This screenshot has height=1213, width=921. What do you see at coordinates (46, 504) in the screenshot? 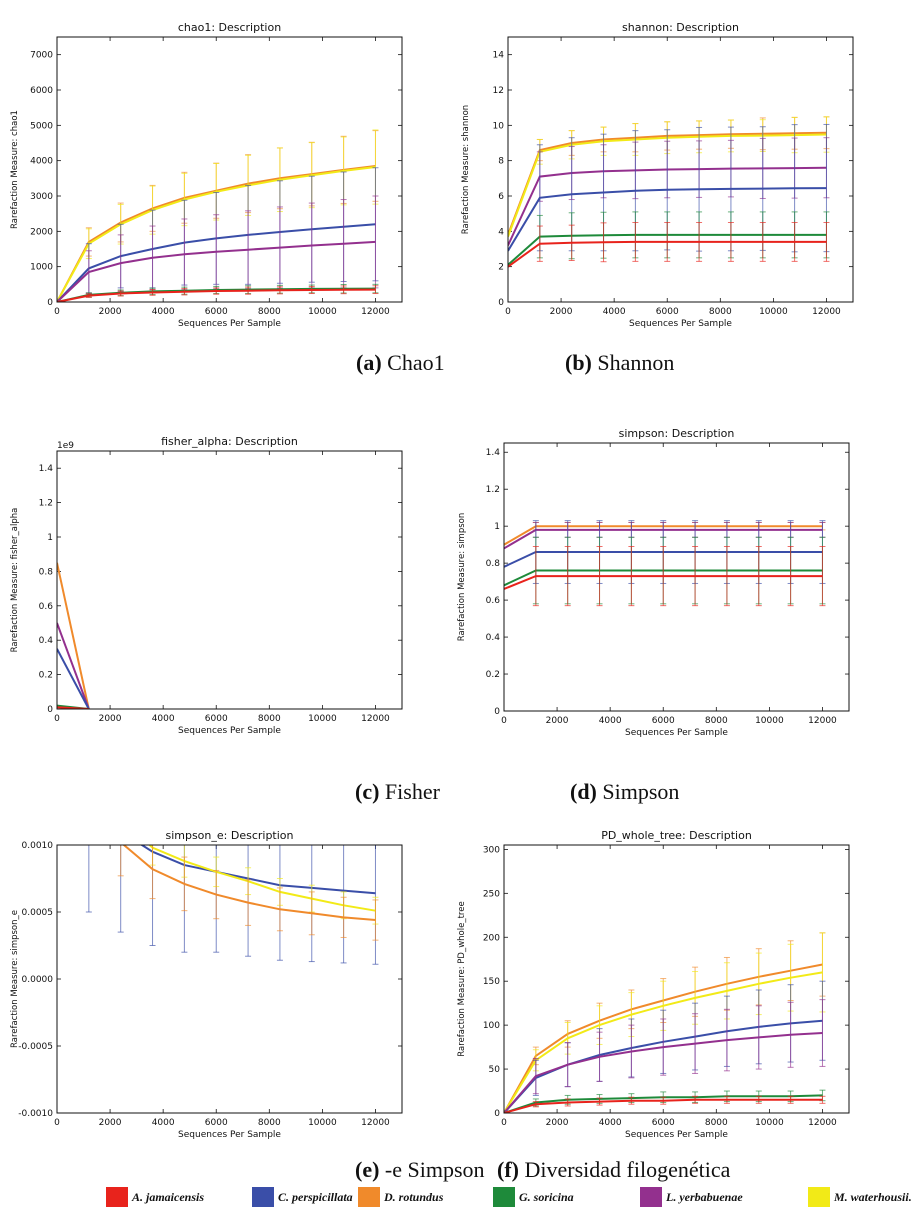
I see `y-tick-label: 1.2` at bounding box center [46, 504].